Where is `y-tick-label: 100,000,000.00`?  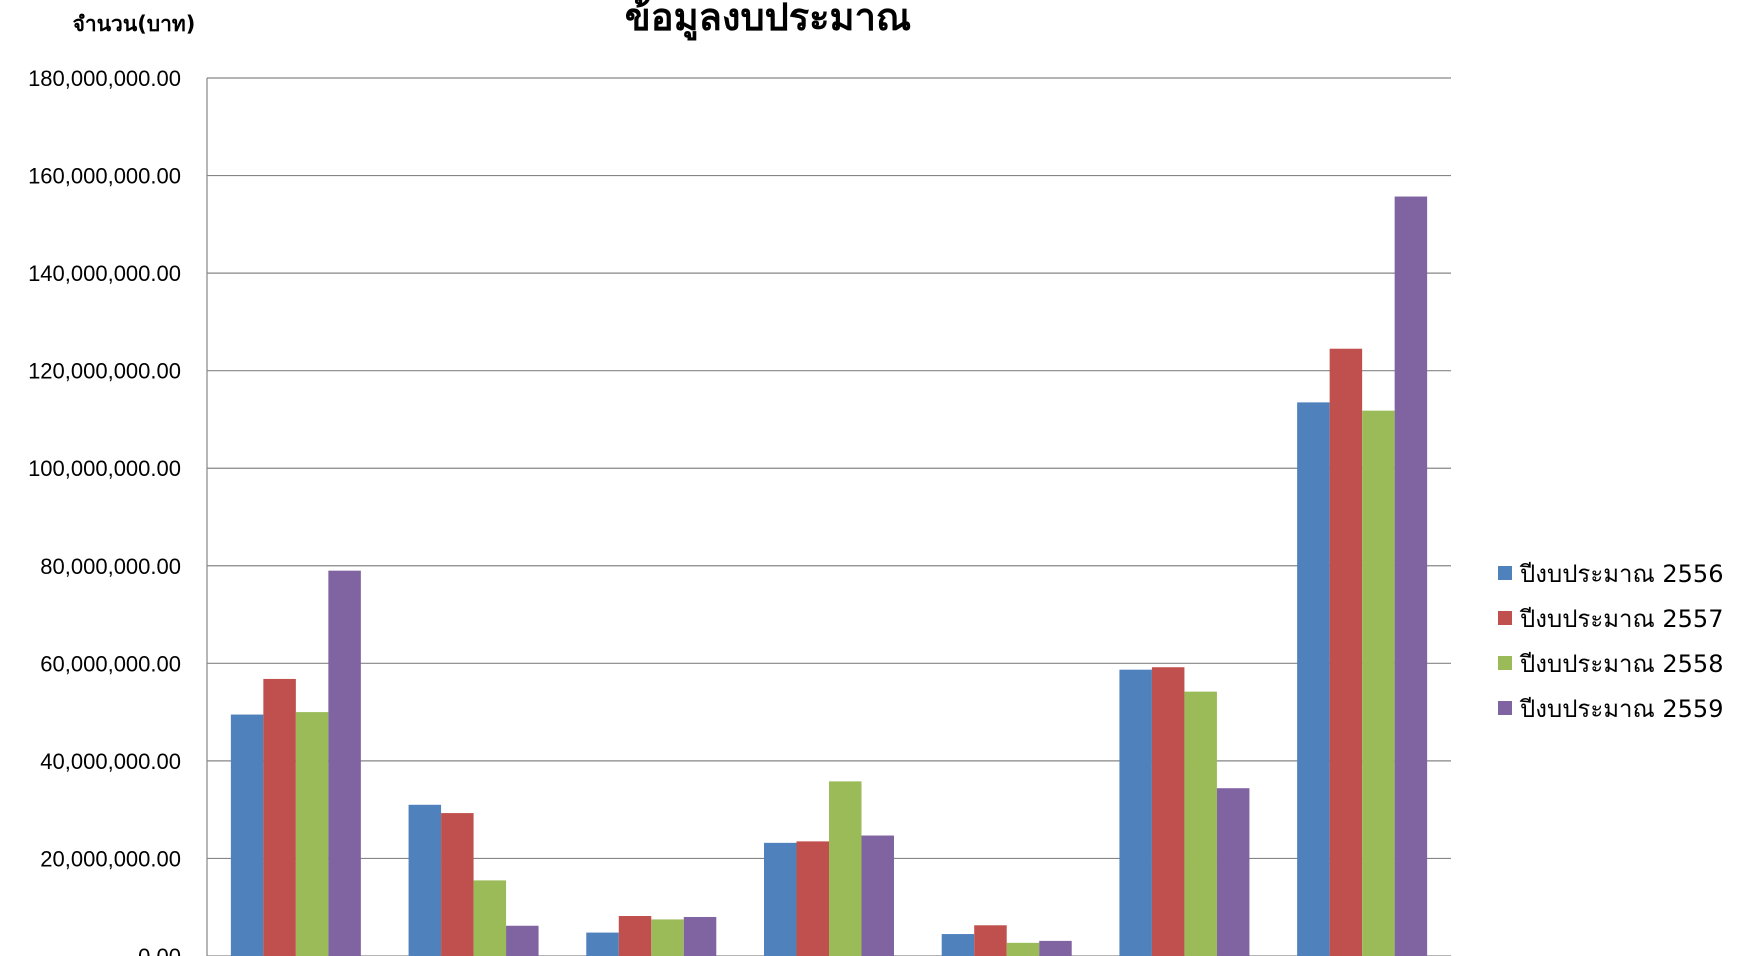 y-tick-label: 100,000,000.00 is located at coordinates (104, 468).